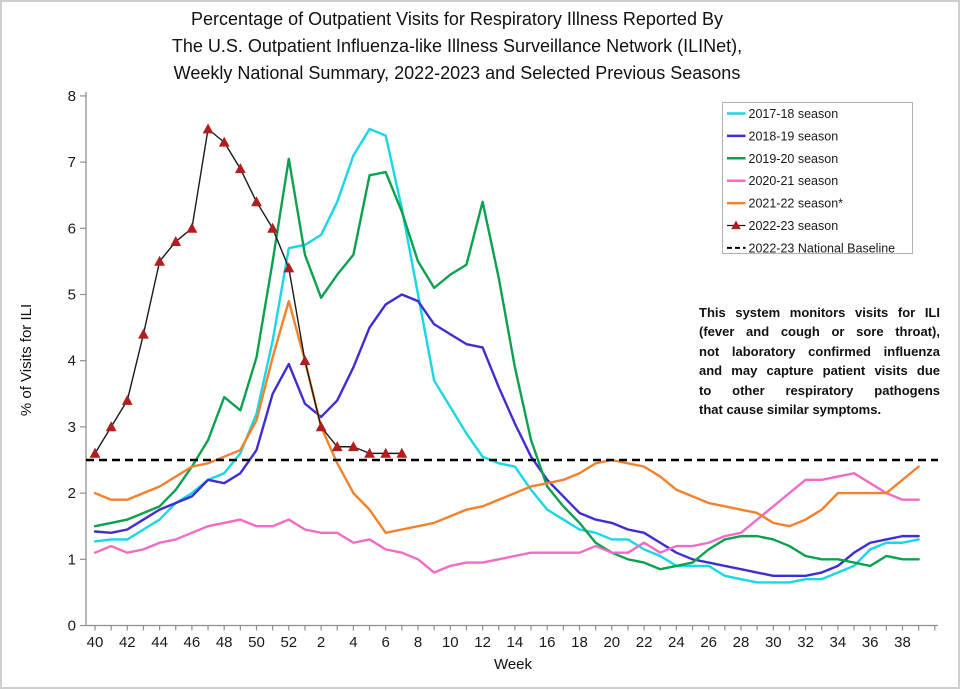  What do you see at coordinates (773, 642) in the screenshot?
I see `x-tick-label: 30` at bounding box center [773, 642].